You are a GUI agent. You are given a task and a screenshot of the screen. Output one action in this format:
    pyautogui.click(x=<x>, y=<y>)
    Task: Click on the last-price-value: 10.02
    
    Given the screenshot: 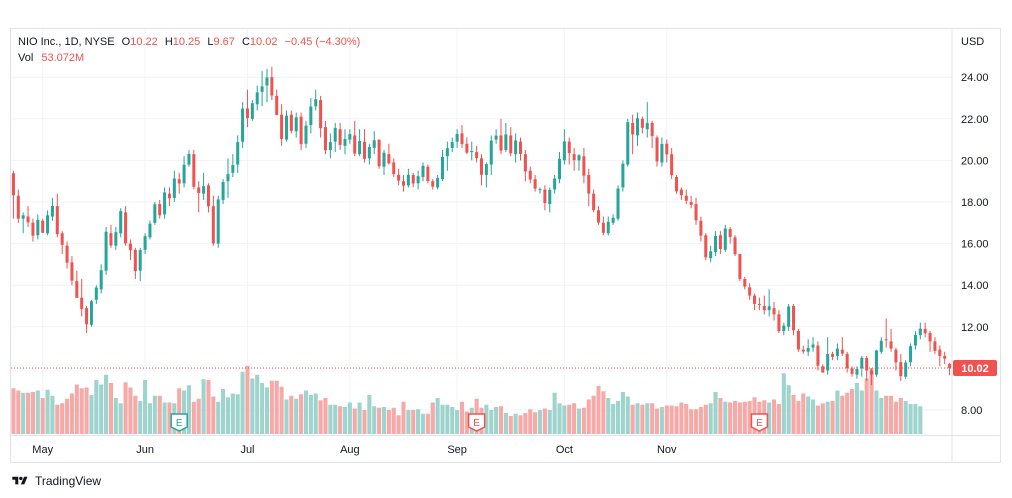 What is the action you would take?
    pyautogui.click(x=975, y=369)
    